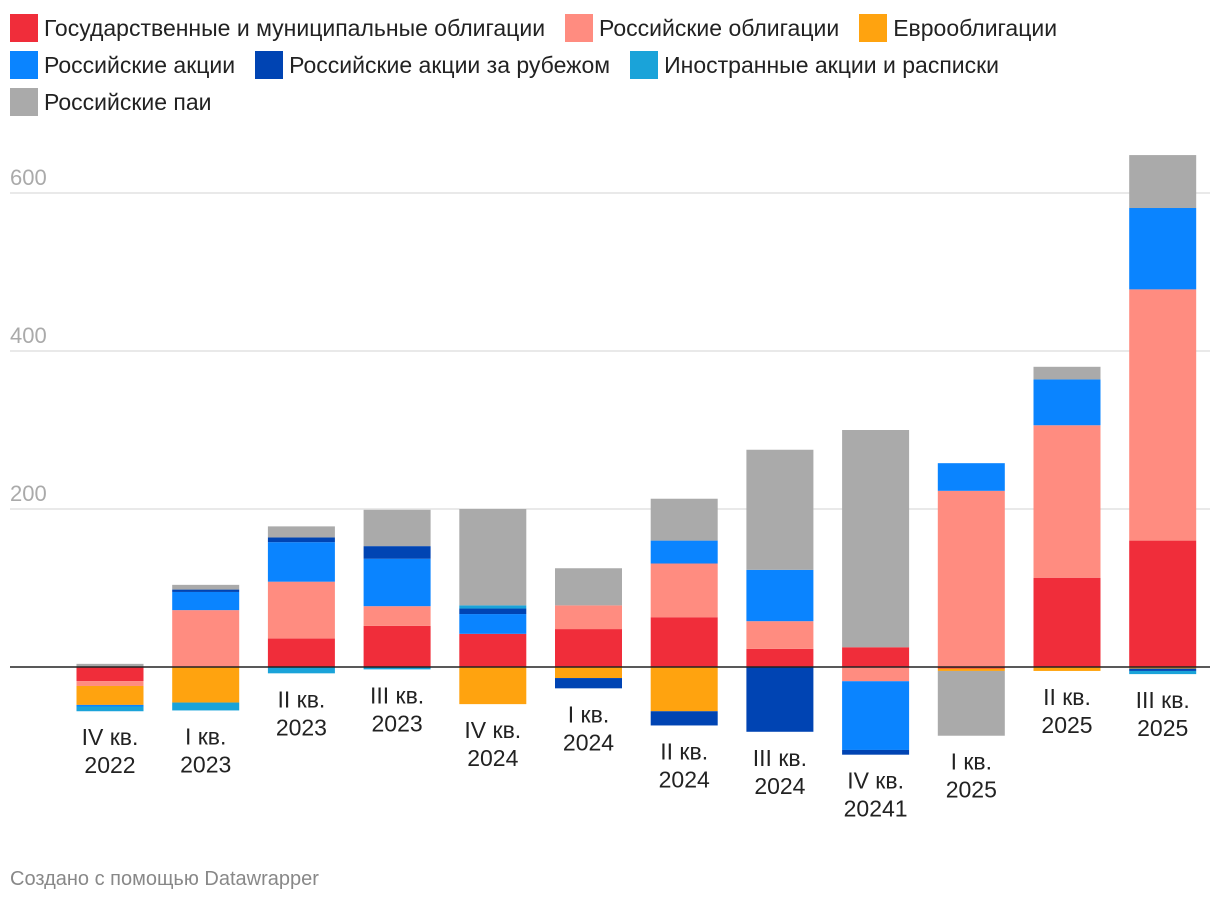  Describe the element at coordinates (28, 335) in the screenshot. I see `y-tick-label: 400` at that location.